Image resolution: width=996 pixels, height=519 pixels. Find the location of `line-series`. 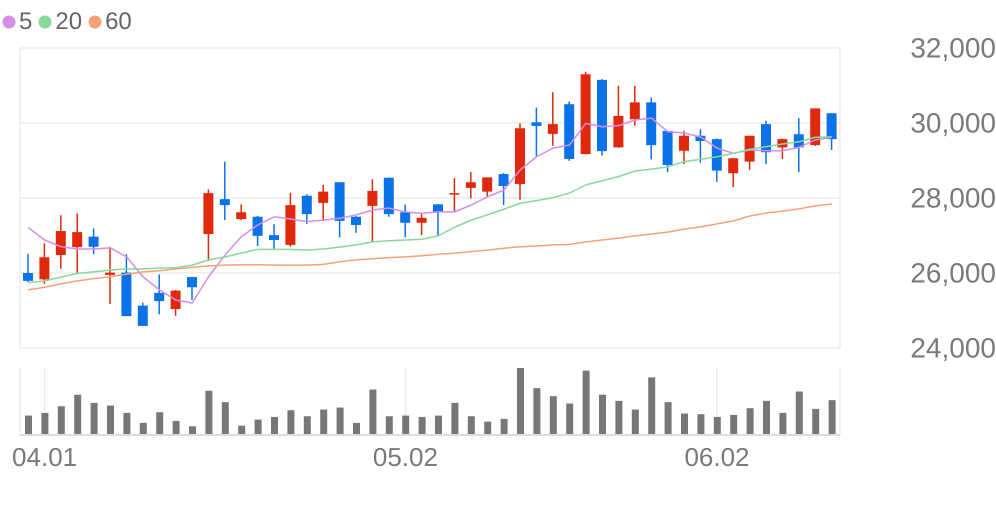

line-series is located at coordinates (430, 247).